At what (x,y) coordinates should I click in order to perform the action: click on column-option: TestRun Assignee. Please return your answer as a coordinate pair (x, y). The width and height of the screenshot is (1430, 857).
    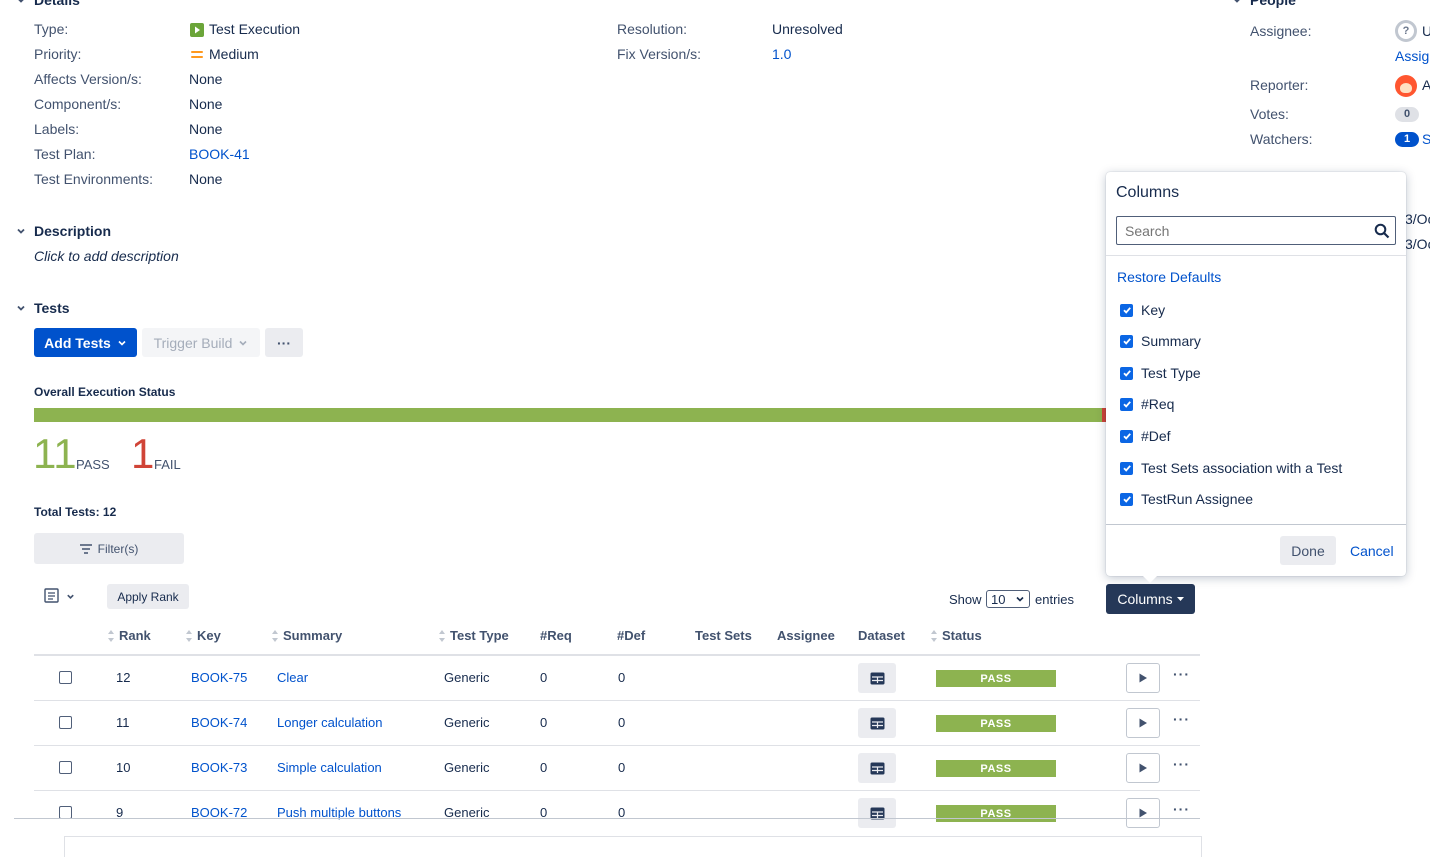
    Looking at the image, I should click on (1186, 499).